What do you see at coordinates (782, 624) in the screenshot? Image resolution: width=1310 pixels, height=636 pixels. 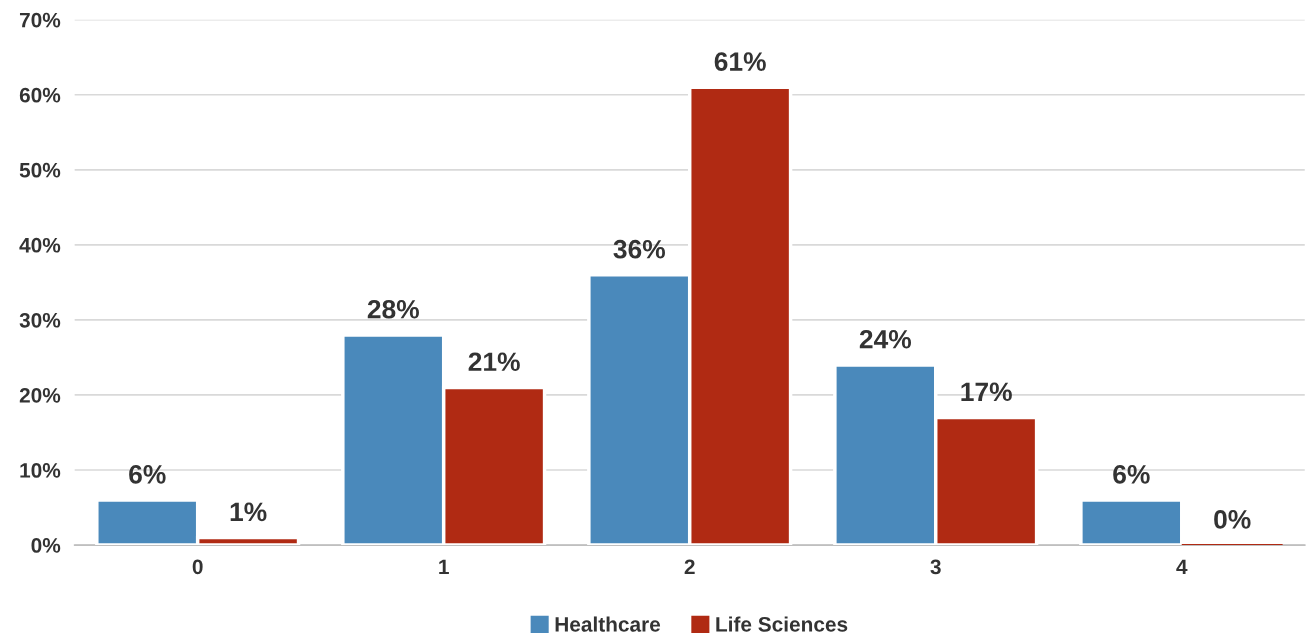 I see `legend-label: Life Sciences` at bounding box center [782, 624].